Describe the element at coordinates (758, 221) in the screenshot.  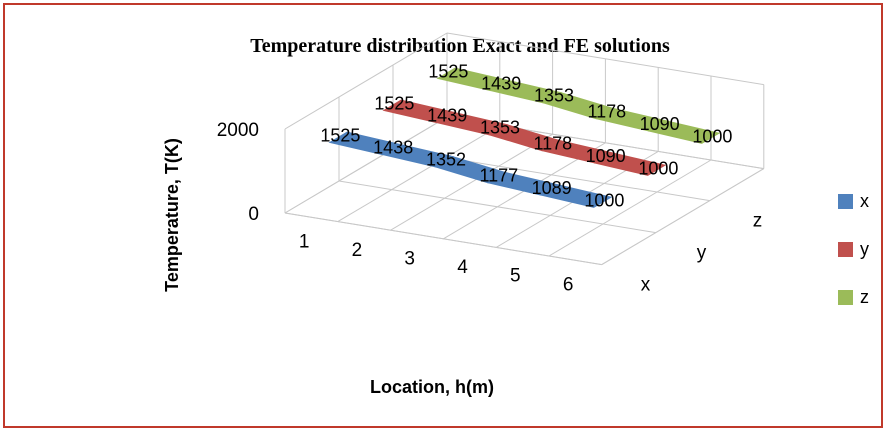
I see `depth-tick-label: z` at that location.